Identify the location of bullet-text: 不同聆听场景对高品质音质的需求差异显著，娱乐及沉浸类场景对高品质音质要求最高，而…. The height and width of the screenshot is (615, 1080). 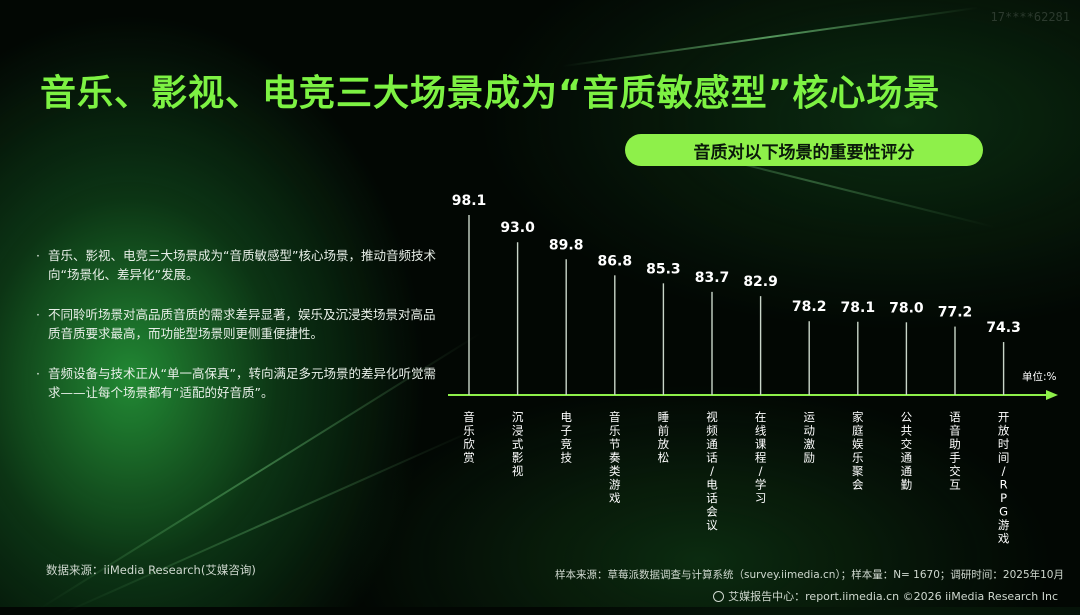
(242, 324).